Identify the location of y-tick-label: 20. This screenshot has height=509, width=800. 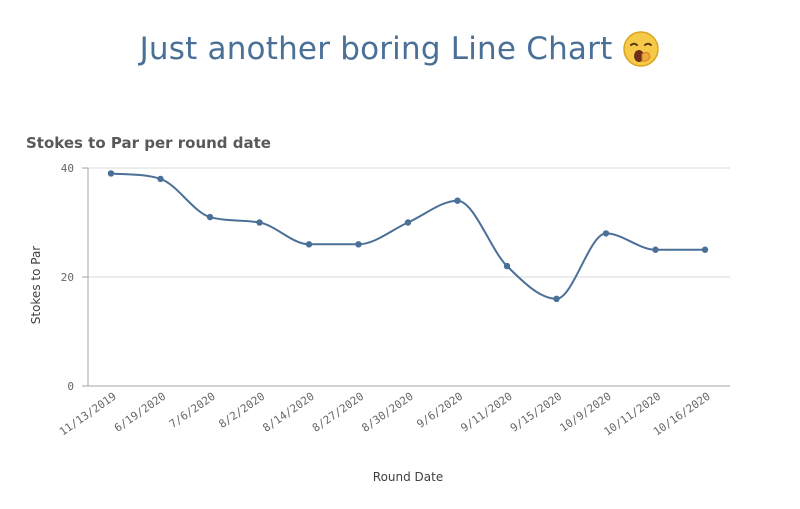
(67, 277).